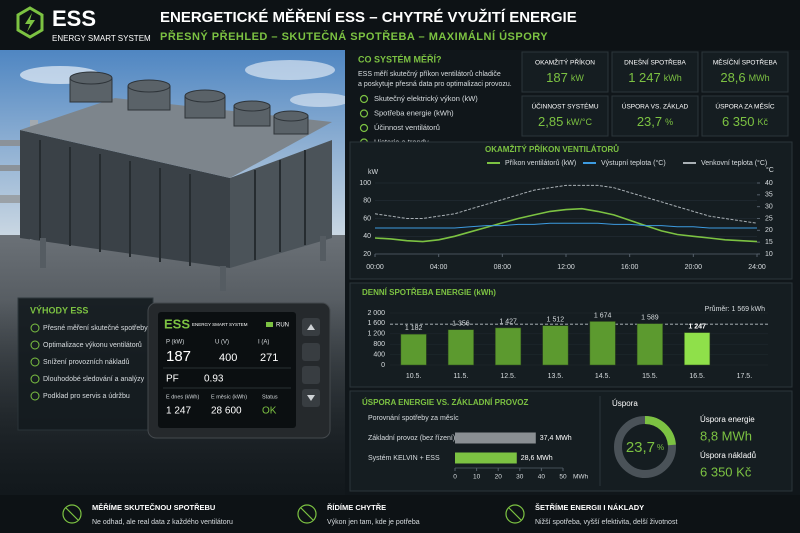 This screenshot has width=800, height=533. Describe the element at coordinates (94, 379) in the screenshot. I see `benefit-item: Dlouhodobé sledování a analýzy` at that location.